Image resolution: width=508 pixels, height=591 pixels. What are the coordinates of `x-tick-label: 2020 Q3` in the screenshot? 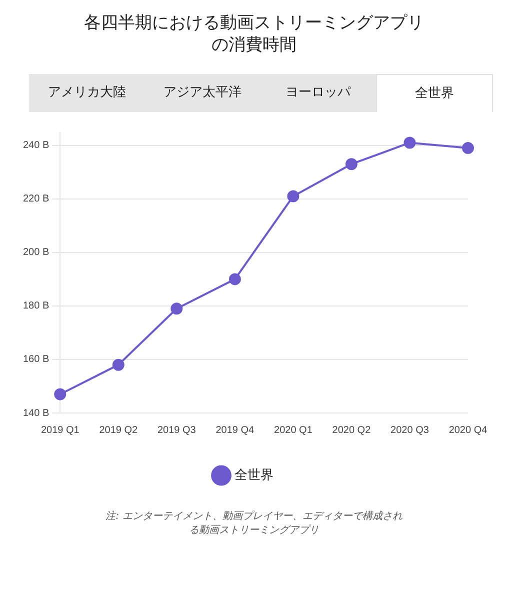 It's located at (410, 430).